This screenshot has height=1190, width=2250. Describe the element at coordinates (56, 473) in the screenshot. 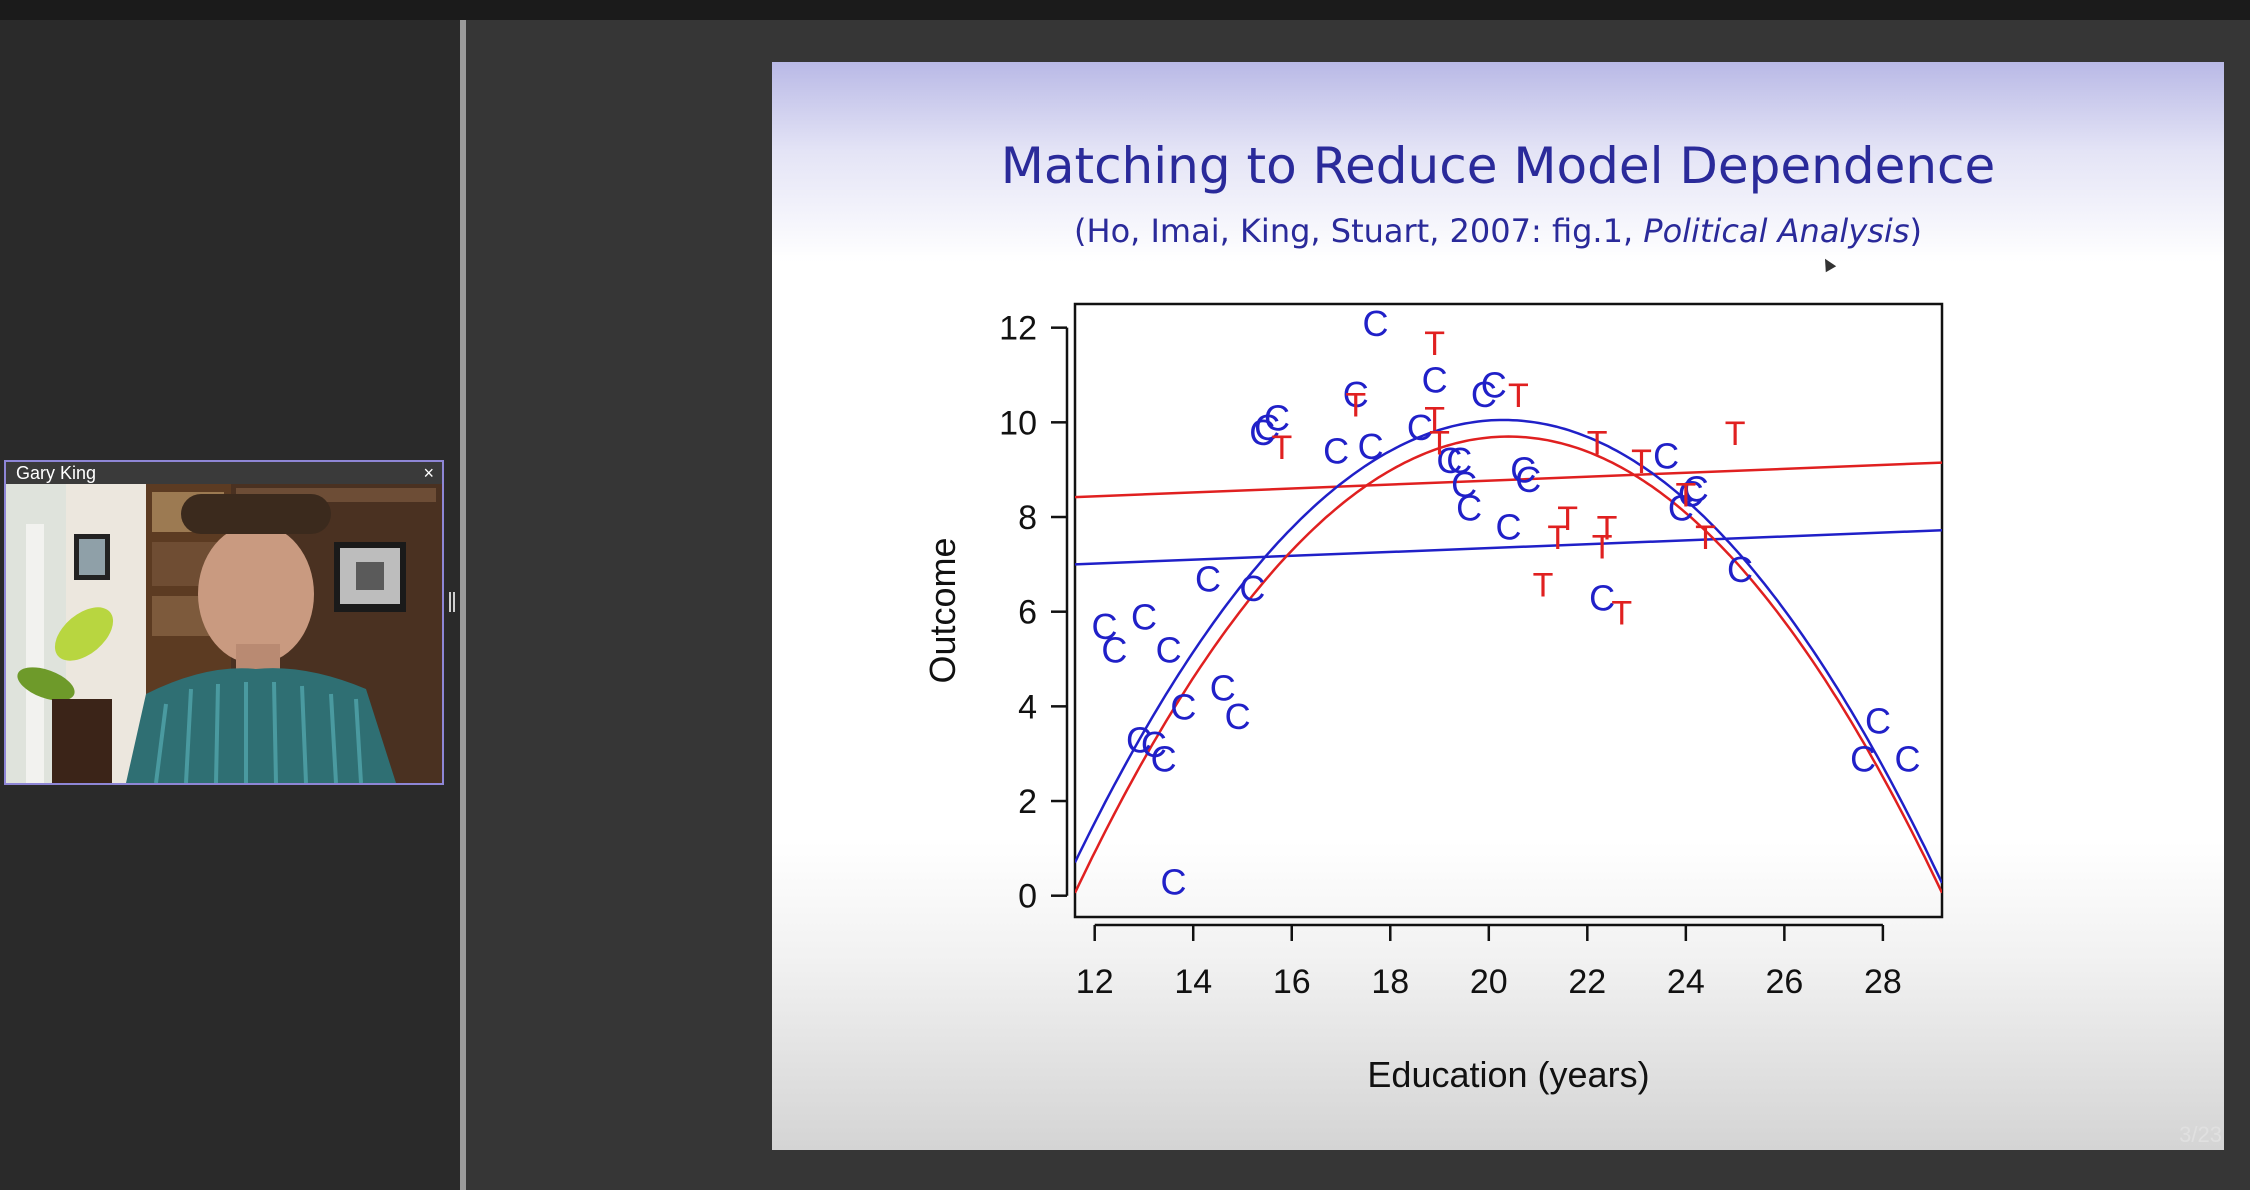

I see `participant-name: Gary King` at that location.